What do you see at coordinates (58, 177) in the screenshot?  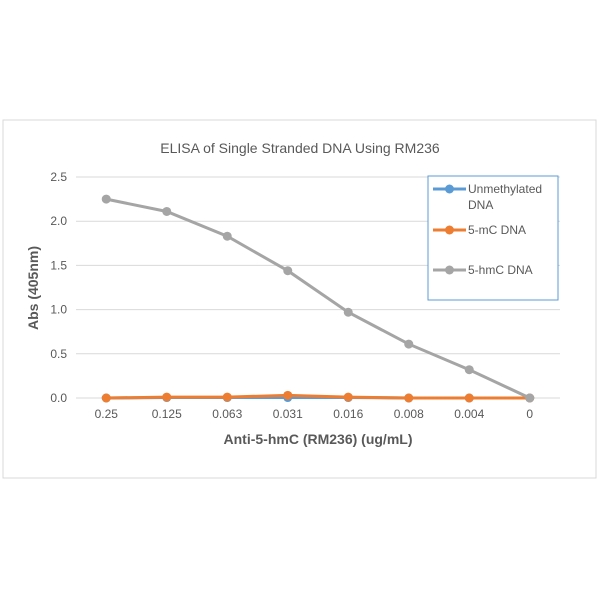 I see `y-tick-label: 2.5` at bounding box center [58, 177].